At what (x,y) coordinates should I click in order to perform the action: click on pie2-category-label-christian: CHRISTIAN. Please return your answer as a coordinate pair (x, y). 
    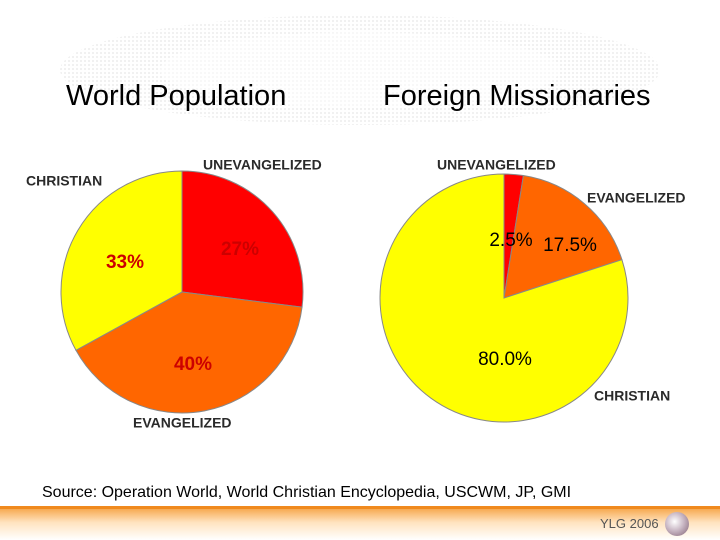
    Looking at the image, I should click on (632, 396).